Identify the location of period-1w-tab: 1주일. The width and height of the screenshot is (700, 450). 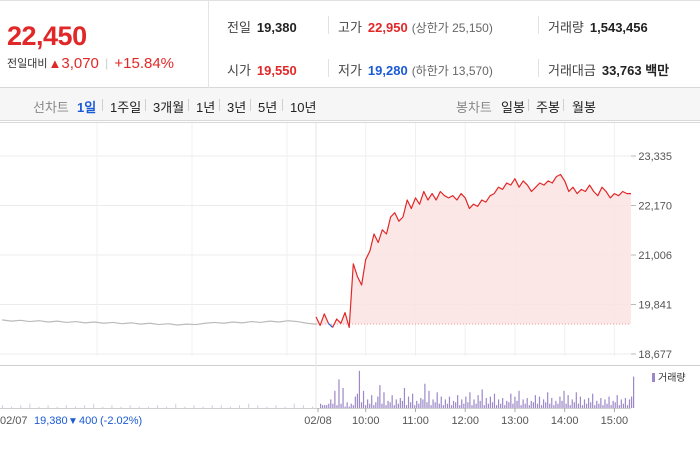
(126, 107).